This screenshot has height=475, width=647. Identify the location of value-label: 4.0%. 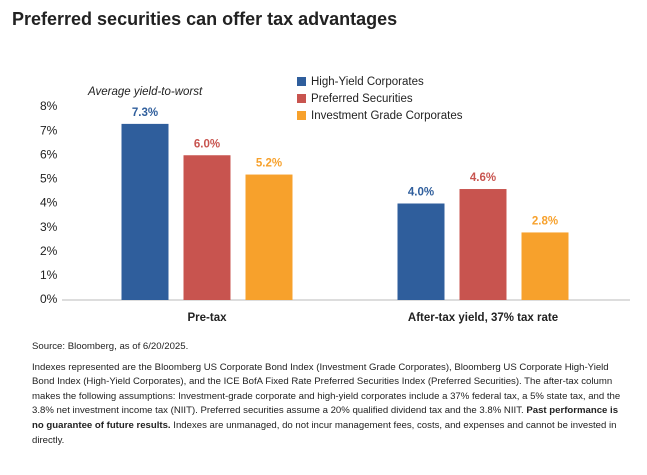
(421, 193).